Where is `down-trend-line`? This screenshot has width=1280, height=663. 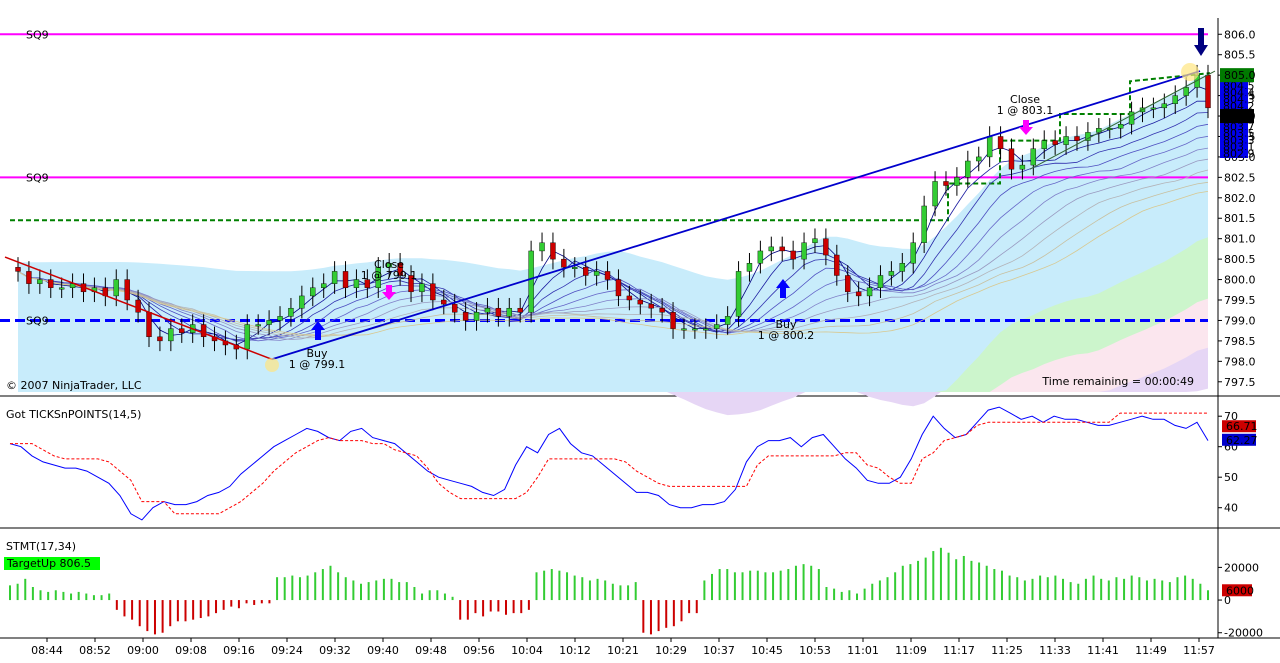
down-trend-line is located at coordinates (138, 308).